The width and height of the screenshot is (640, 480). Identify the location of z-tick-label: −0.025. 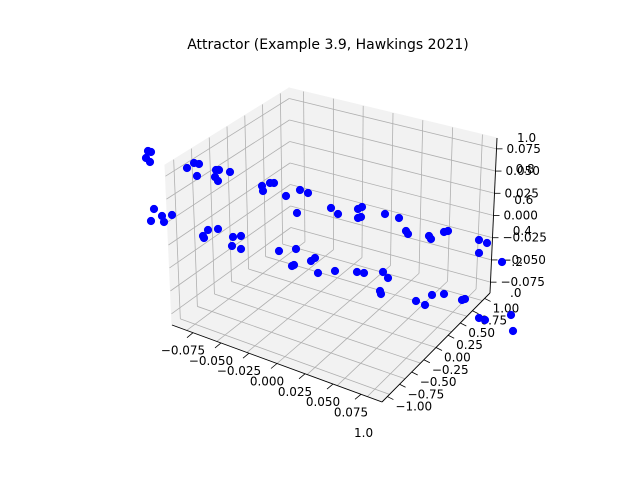
(524, 238).